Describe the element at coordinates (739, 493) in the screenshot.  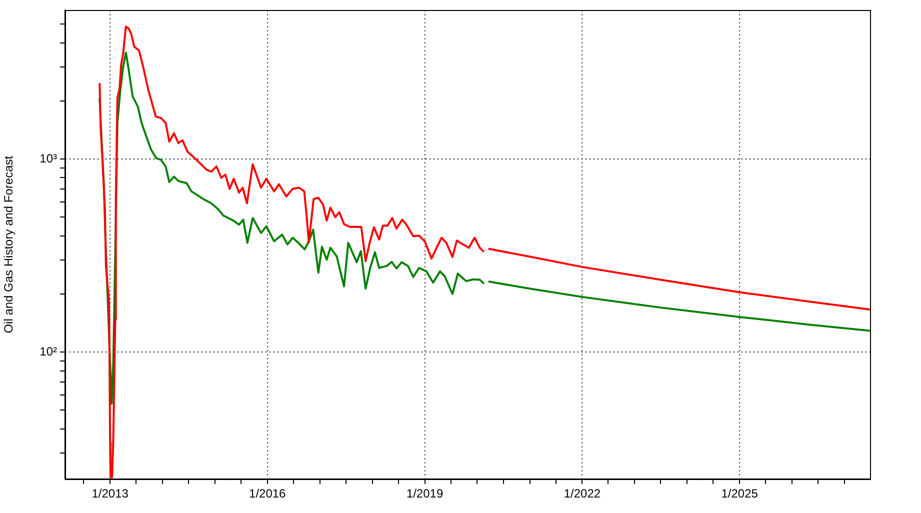
I see `x-tick-label: 1/2025` at that location.